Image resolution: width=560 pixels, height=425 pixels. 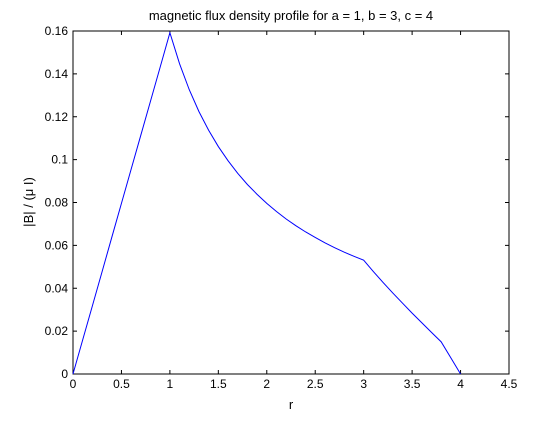 What do you see at coordinates (291, 404) in the screenshot?
I see `x-axis-label: r` at bounding box center [291, 404].